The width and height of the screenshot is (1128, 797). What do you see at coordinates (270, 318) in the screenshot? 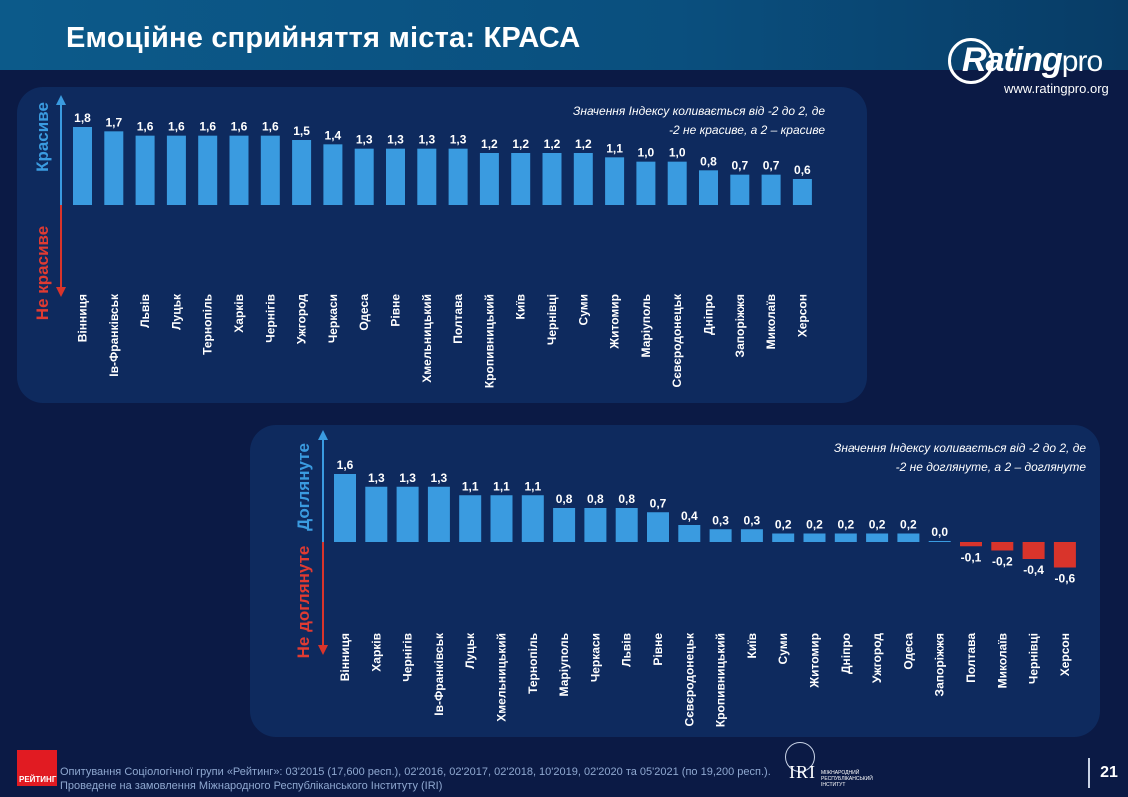
I see `chart1-category-label: Чернігів` at bounding box center [270, 318].